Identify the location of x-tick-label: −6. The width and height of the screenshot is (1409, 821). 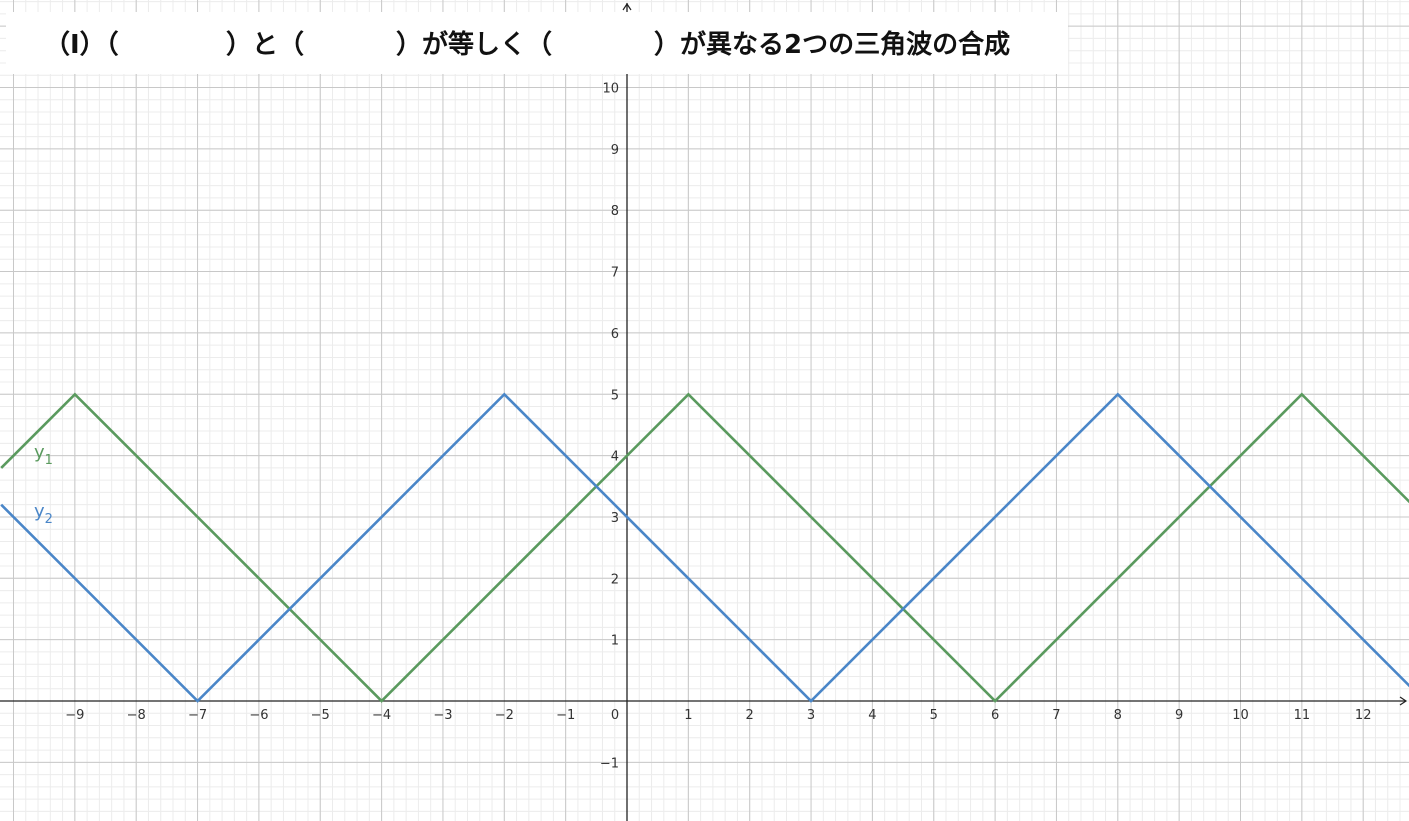
(258, 715).